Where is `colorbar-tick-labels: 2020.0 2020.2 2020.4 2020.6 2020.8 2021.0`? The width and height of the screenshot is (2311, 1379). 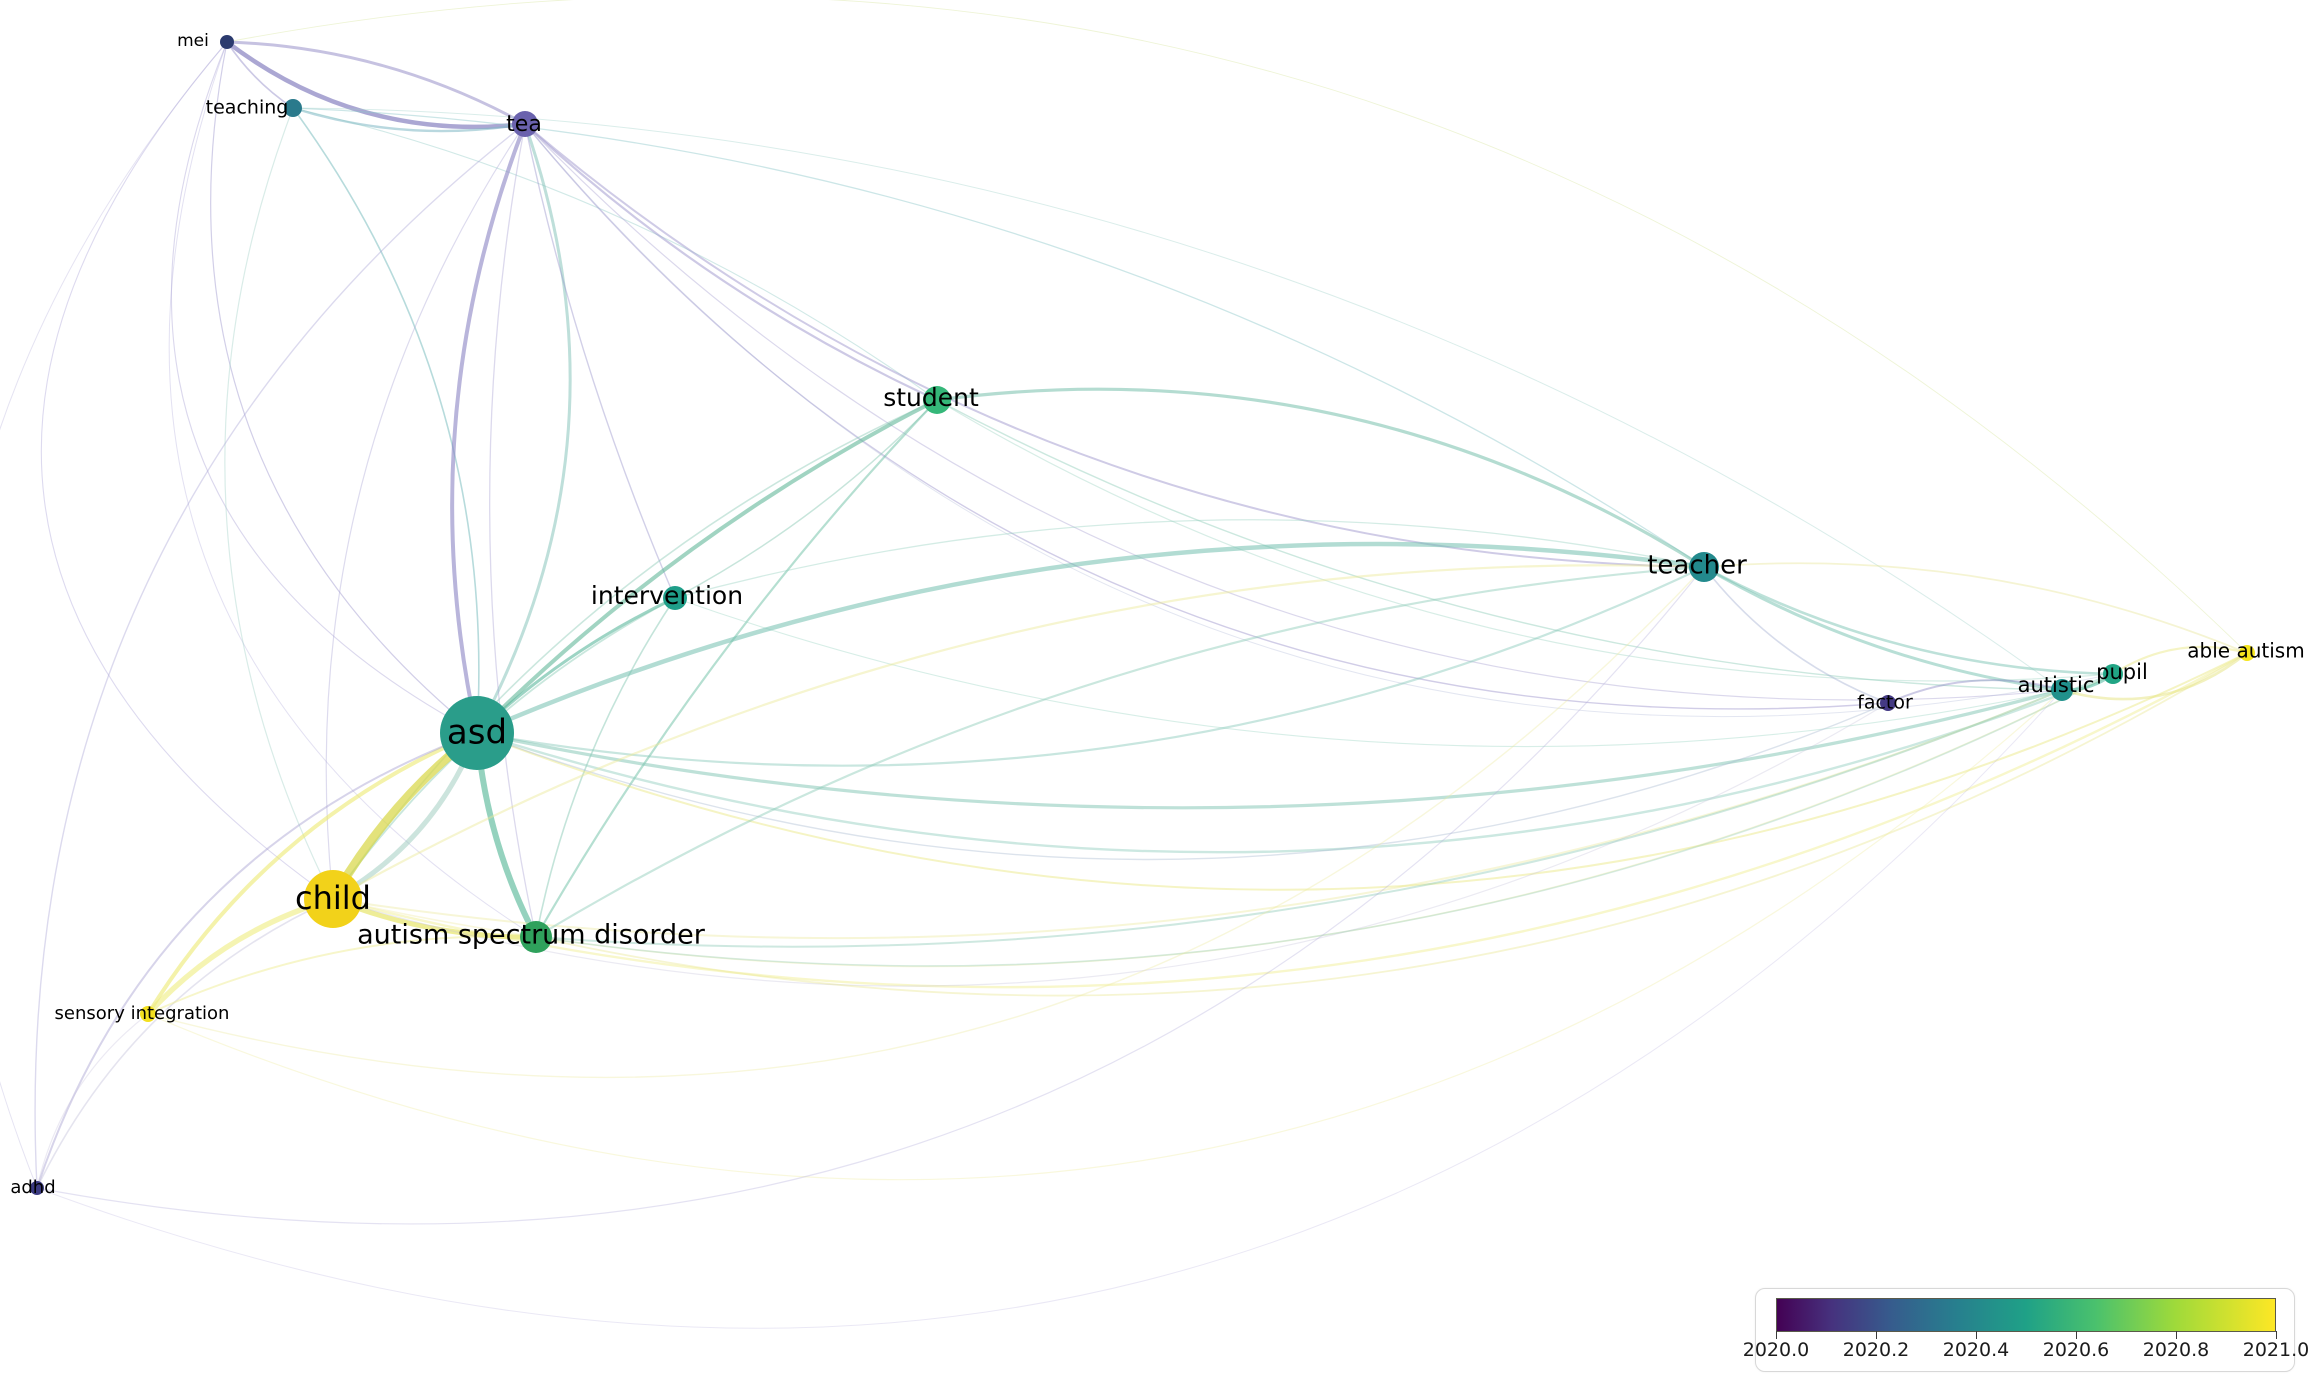 colorbar-tick-labels: 2020.0 2020.2 2020.4 2020.6 2020.8 2021.0 is located at coordinates (2026, 1352).